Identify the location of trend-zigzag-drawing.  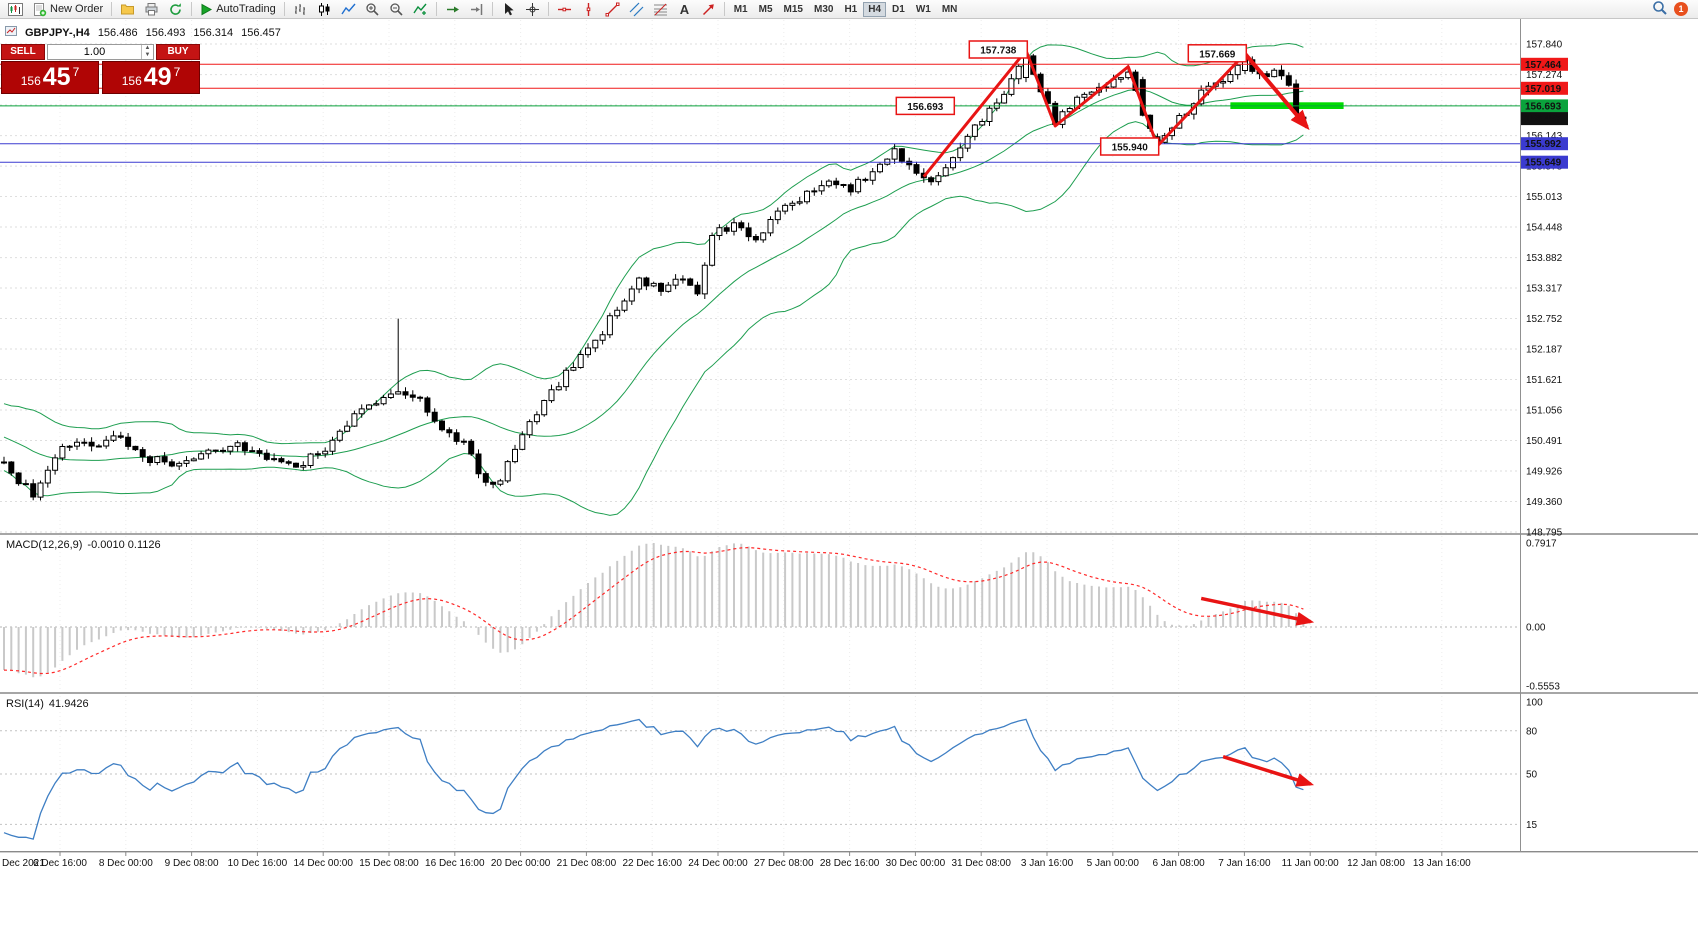
(1084, 113).